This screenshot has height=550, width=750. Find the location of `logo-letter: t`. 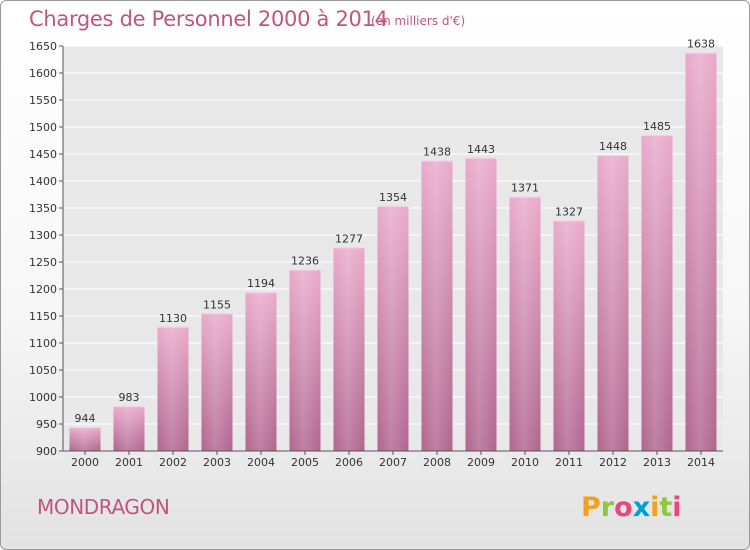

logo-letter: t is located at coordinates (666, 507).